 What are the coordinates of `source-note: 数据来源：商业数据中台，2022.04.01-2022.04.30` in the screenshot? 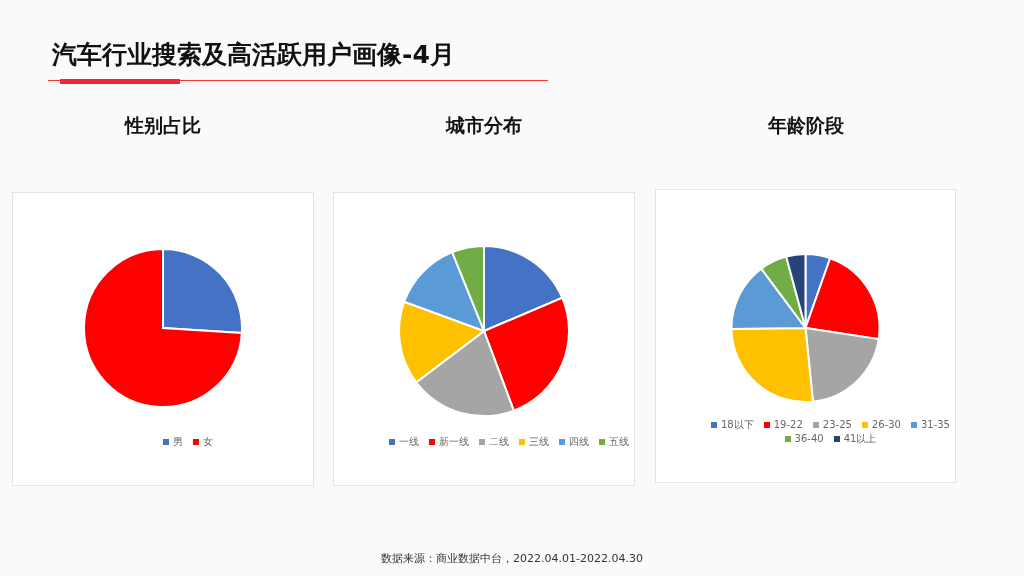 It's located at (512, 558).